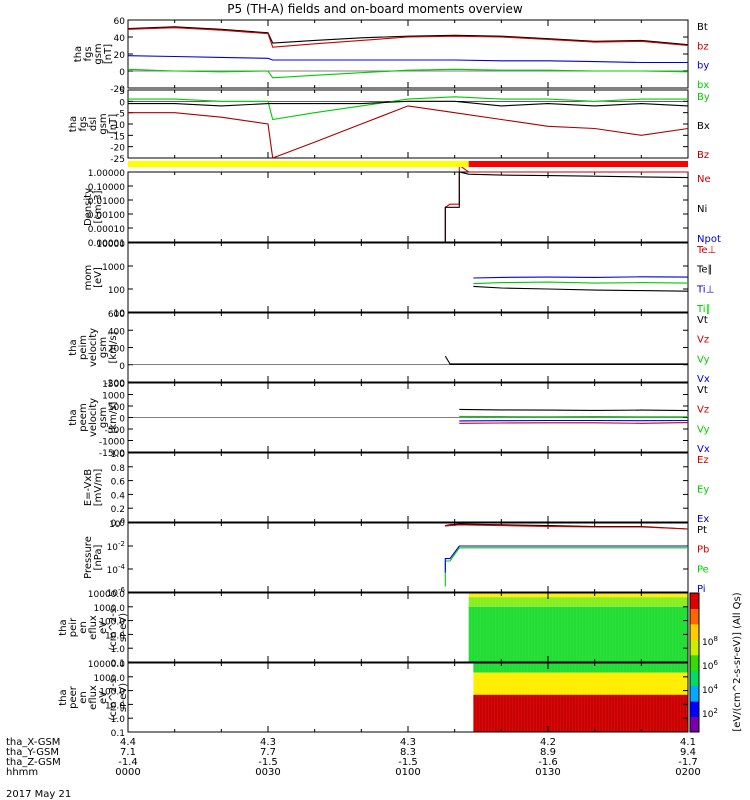 The width and height of the screenshot is (750, 800). What do you see at coordinates (120, 115) in the screenshot?
I see `y-tick-label: -5` at bounding box center [120, 115].